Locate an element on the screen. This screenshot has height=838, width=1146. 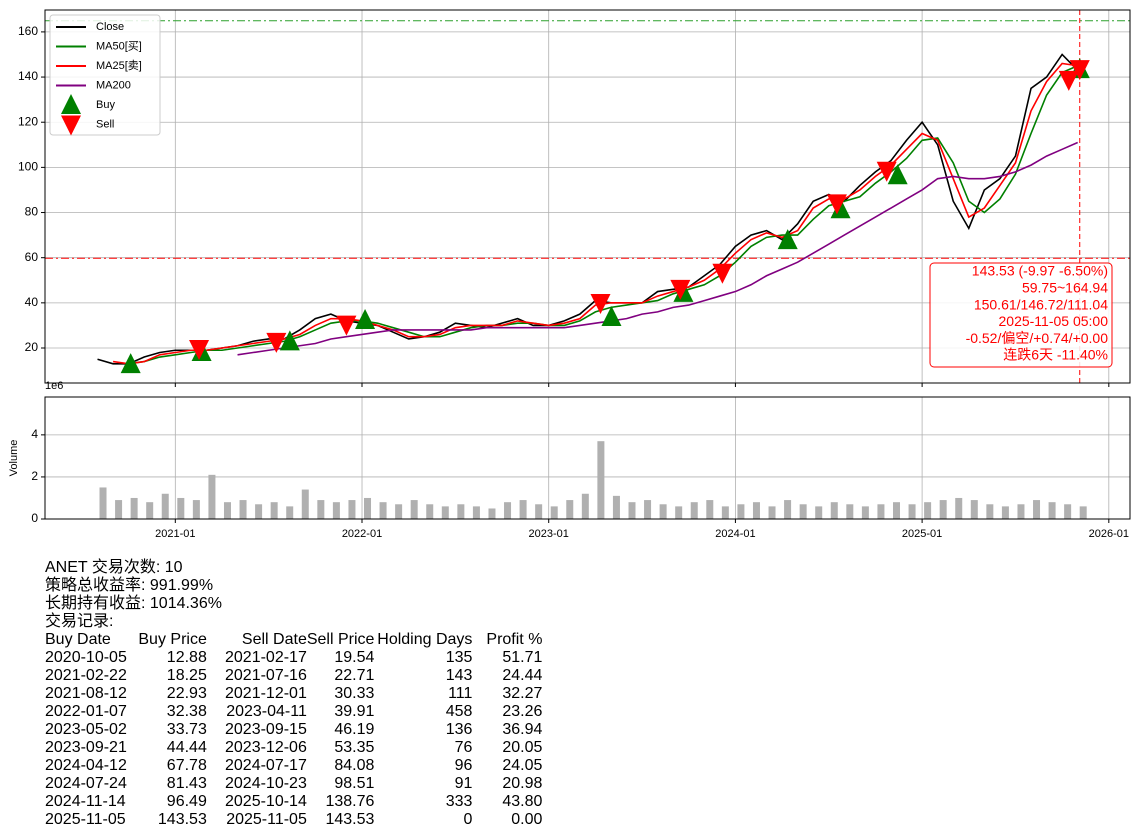
summary-line: 长期持有收益: 1014.36% is located at coordinates (133, 603).